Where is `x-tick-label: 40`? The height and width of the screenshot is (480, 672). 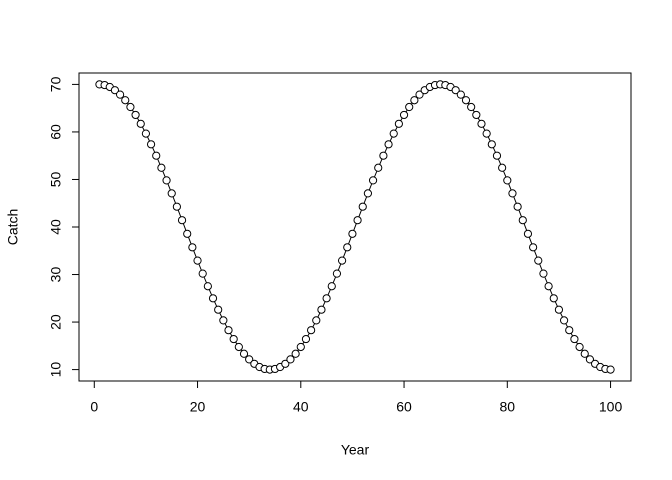
x-tick-label: 40 is located at coordinates (301, 407).